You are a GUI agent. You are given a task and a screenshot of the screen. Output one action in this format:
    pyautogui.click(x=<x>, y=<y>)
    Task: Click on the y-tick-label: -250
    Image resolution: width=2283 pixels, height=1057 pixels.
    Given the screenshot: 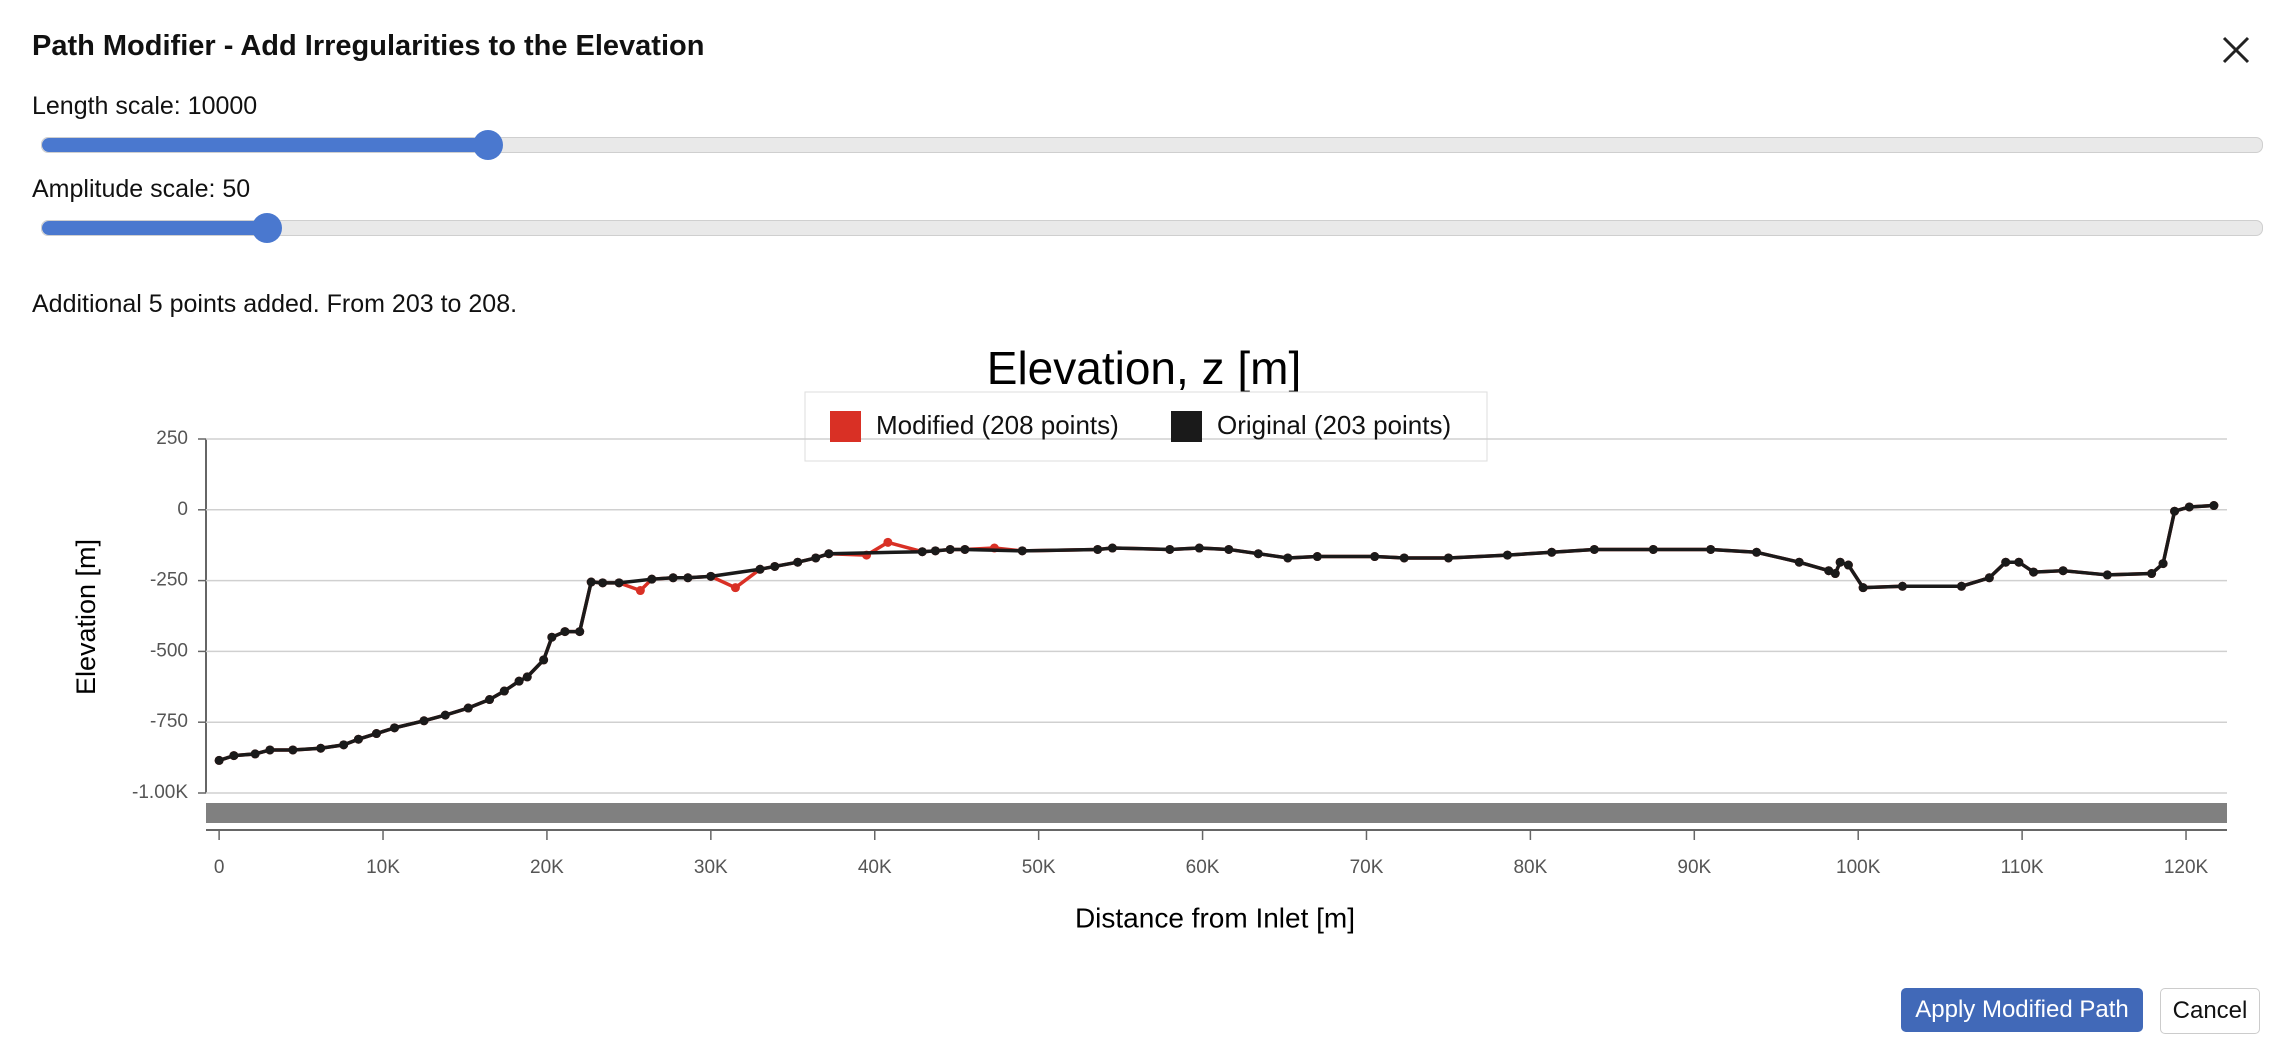 What is the action you would take?
    pyautogui.click(x=169, y=580)
    